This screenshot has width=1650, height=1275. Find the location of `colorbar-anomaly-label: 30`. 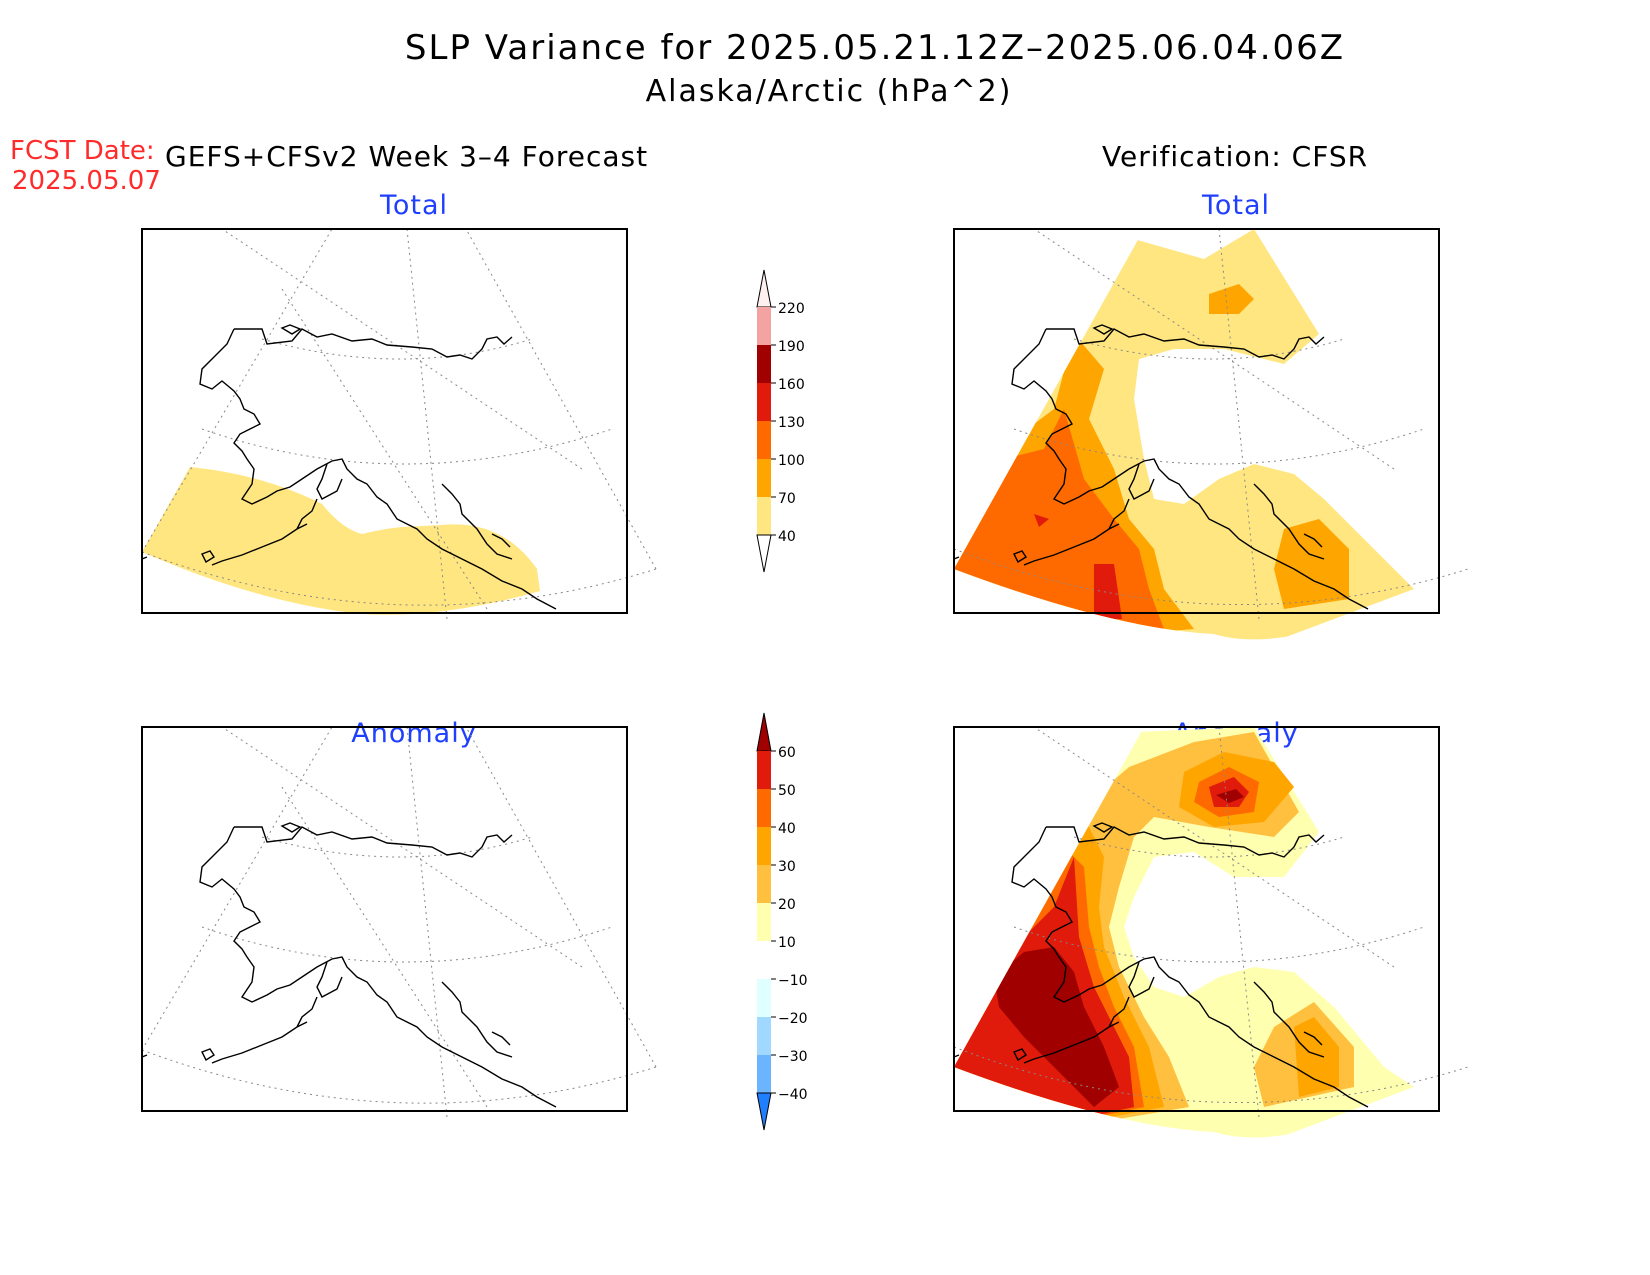

colorbar-anomaly-label: 30 is located at coordinates (787, 867).